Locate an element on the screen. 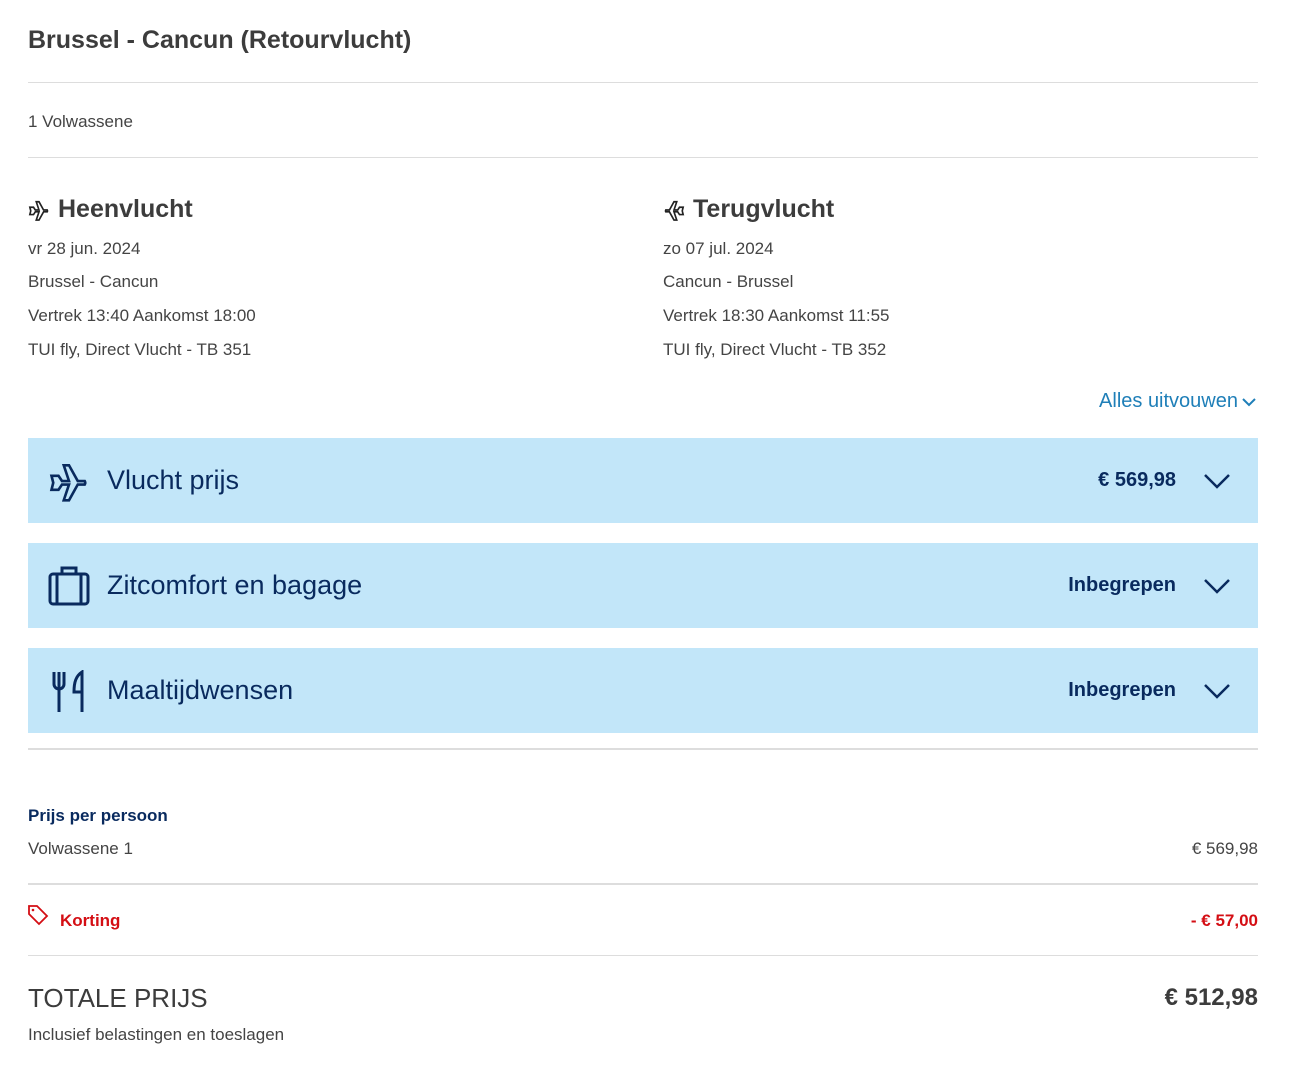 This screenshot has height=1080, width=1290. inbound-heading: Terugvlucht is located at coordinates (748, 209).